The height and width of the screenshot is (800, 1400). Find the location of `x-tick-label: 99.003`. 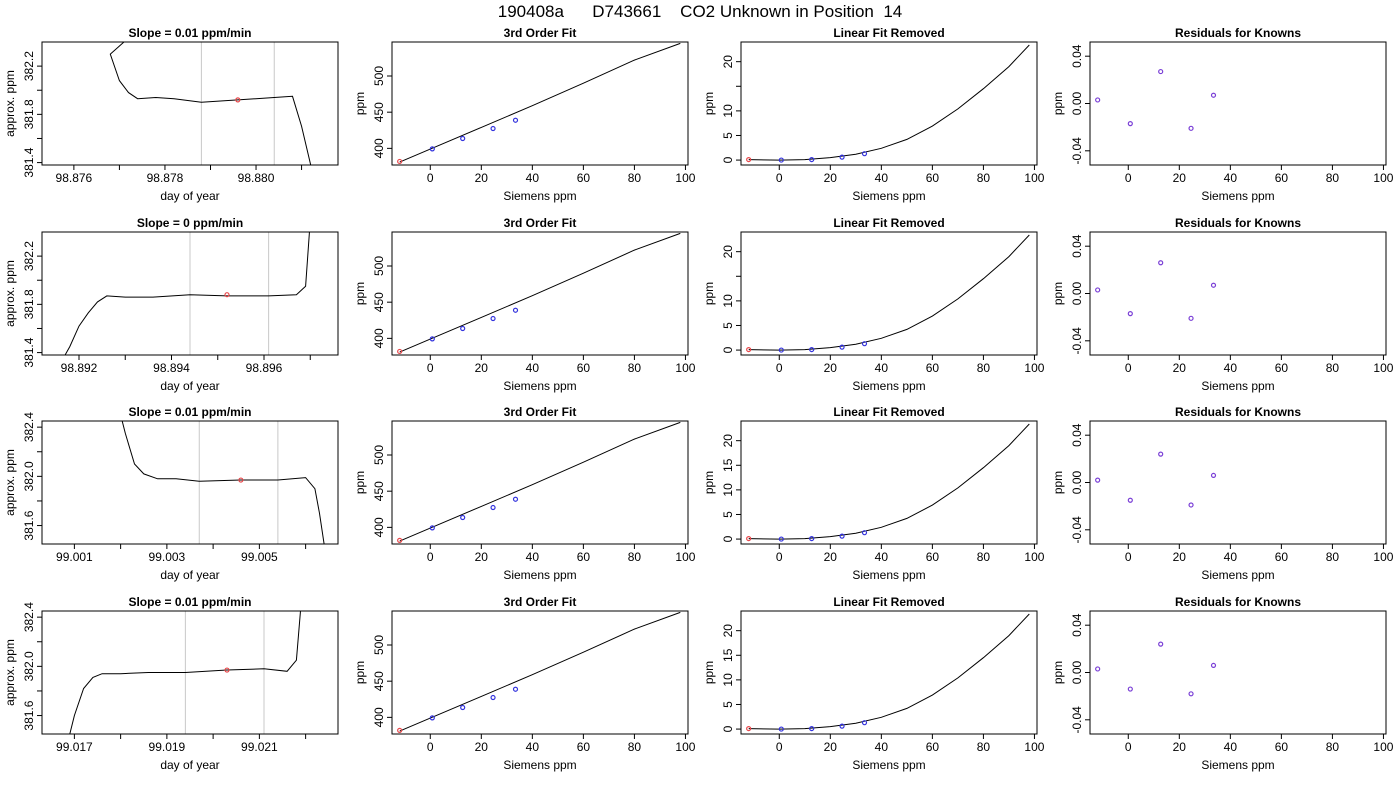

x-tick-label: 99.003 is located at coordinates (167, 557).